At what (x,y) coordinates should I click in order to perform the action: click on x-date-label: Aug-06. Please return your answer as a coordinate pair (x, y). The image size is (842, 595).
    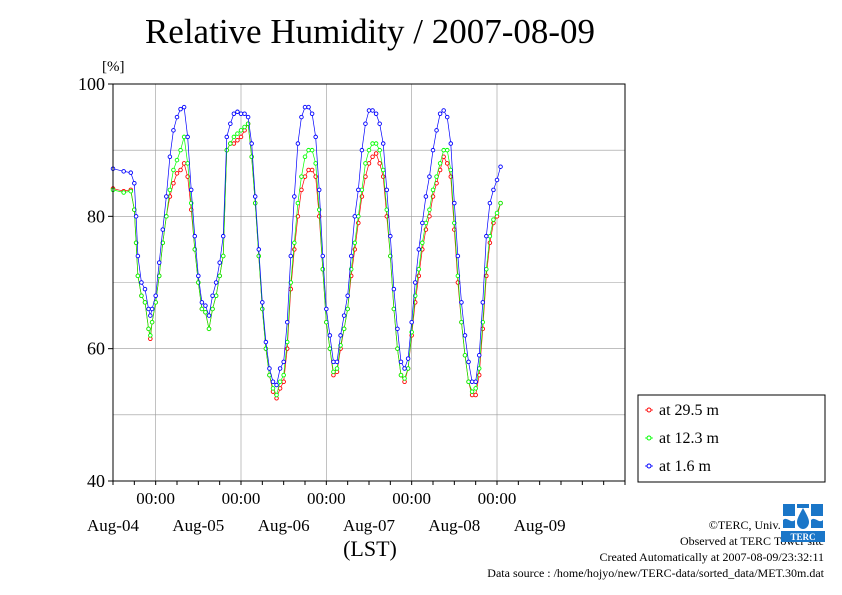
    Looking at the image, I should click on (284, 525).